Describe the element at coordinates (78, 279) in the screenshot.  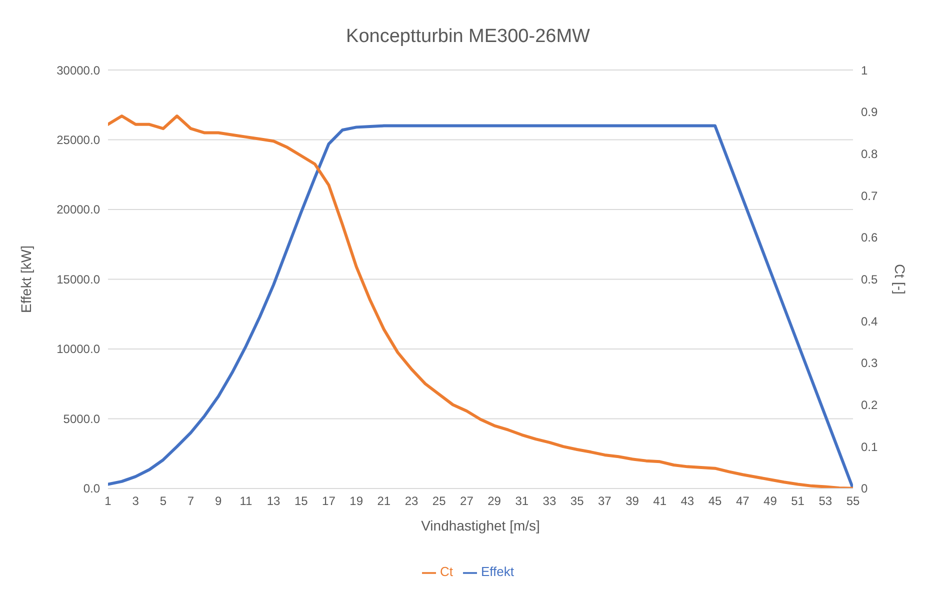
I see `y-tick-label: 15000.0` at that location.